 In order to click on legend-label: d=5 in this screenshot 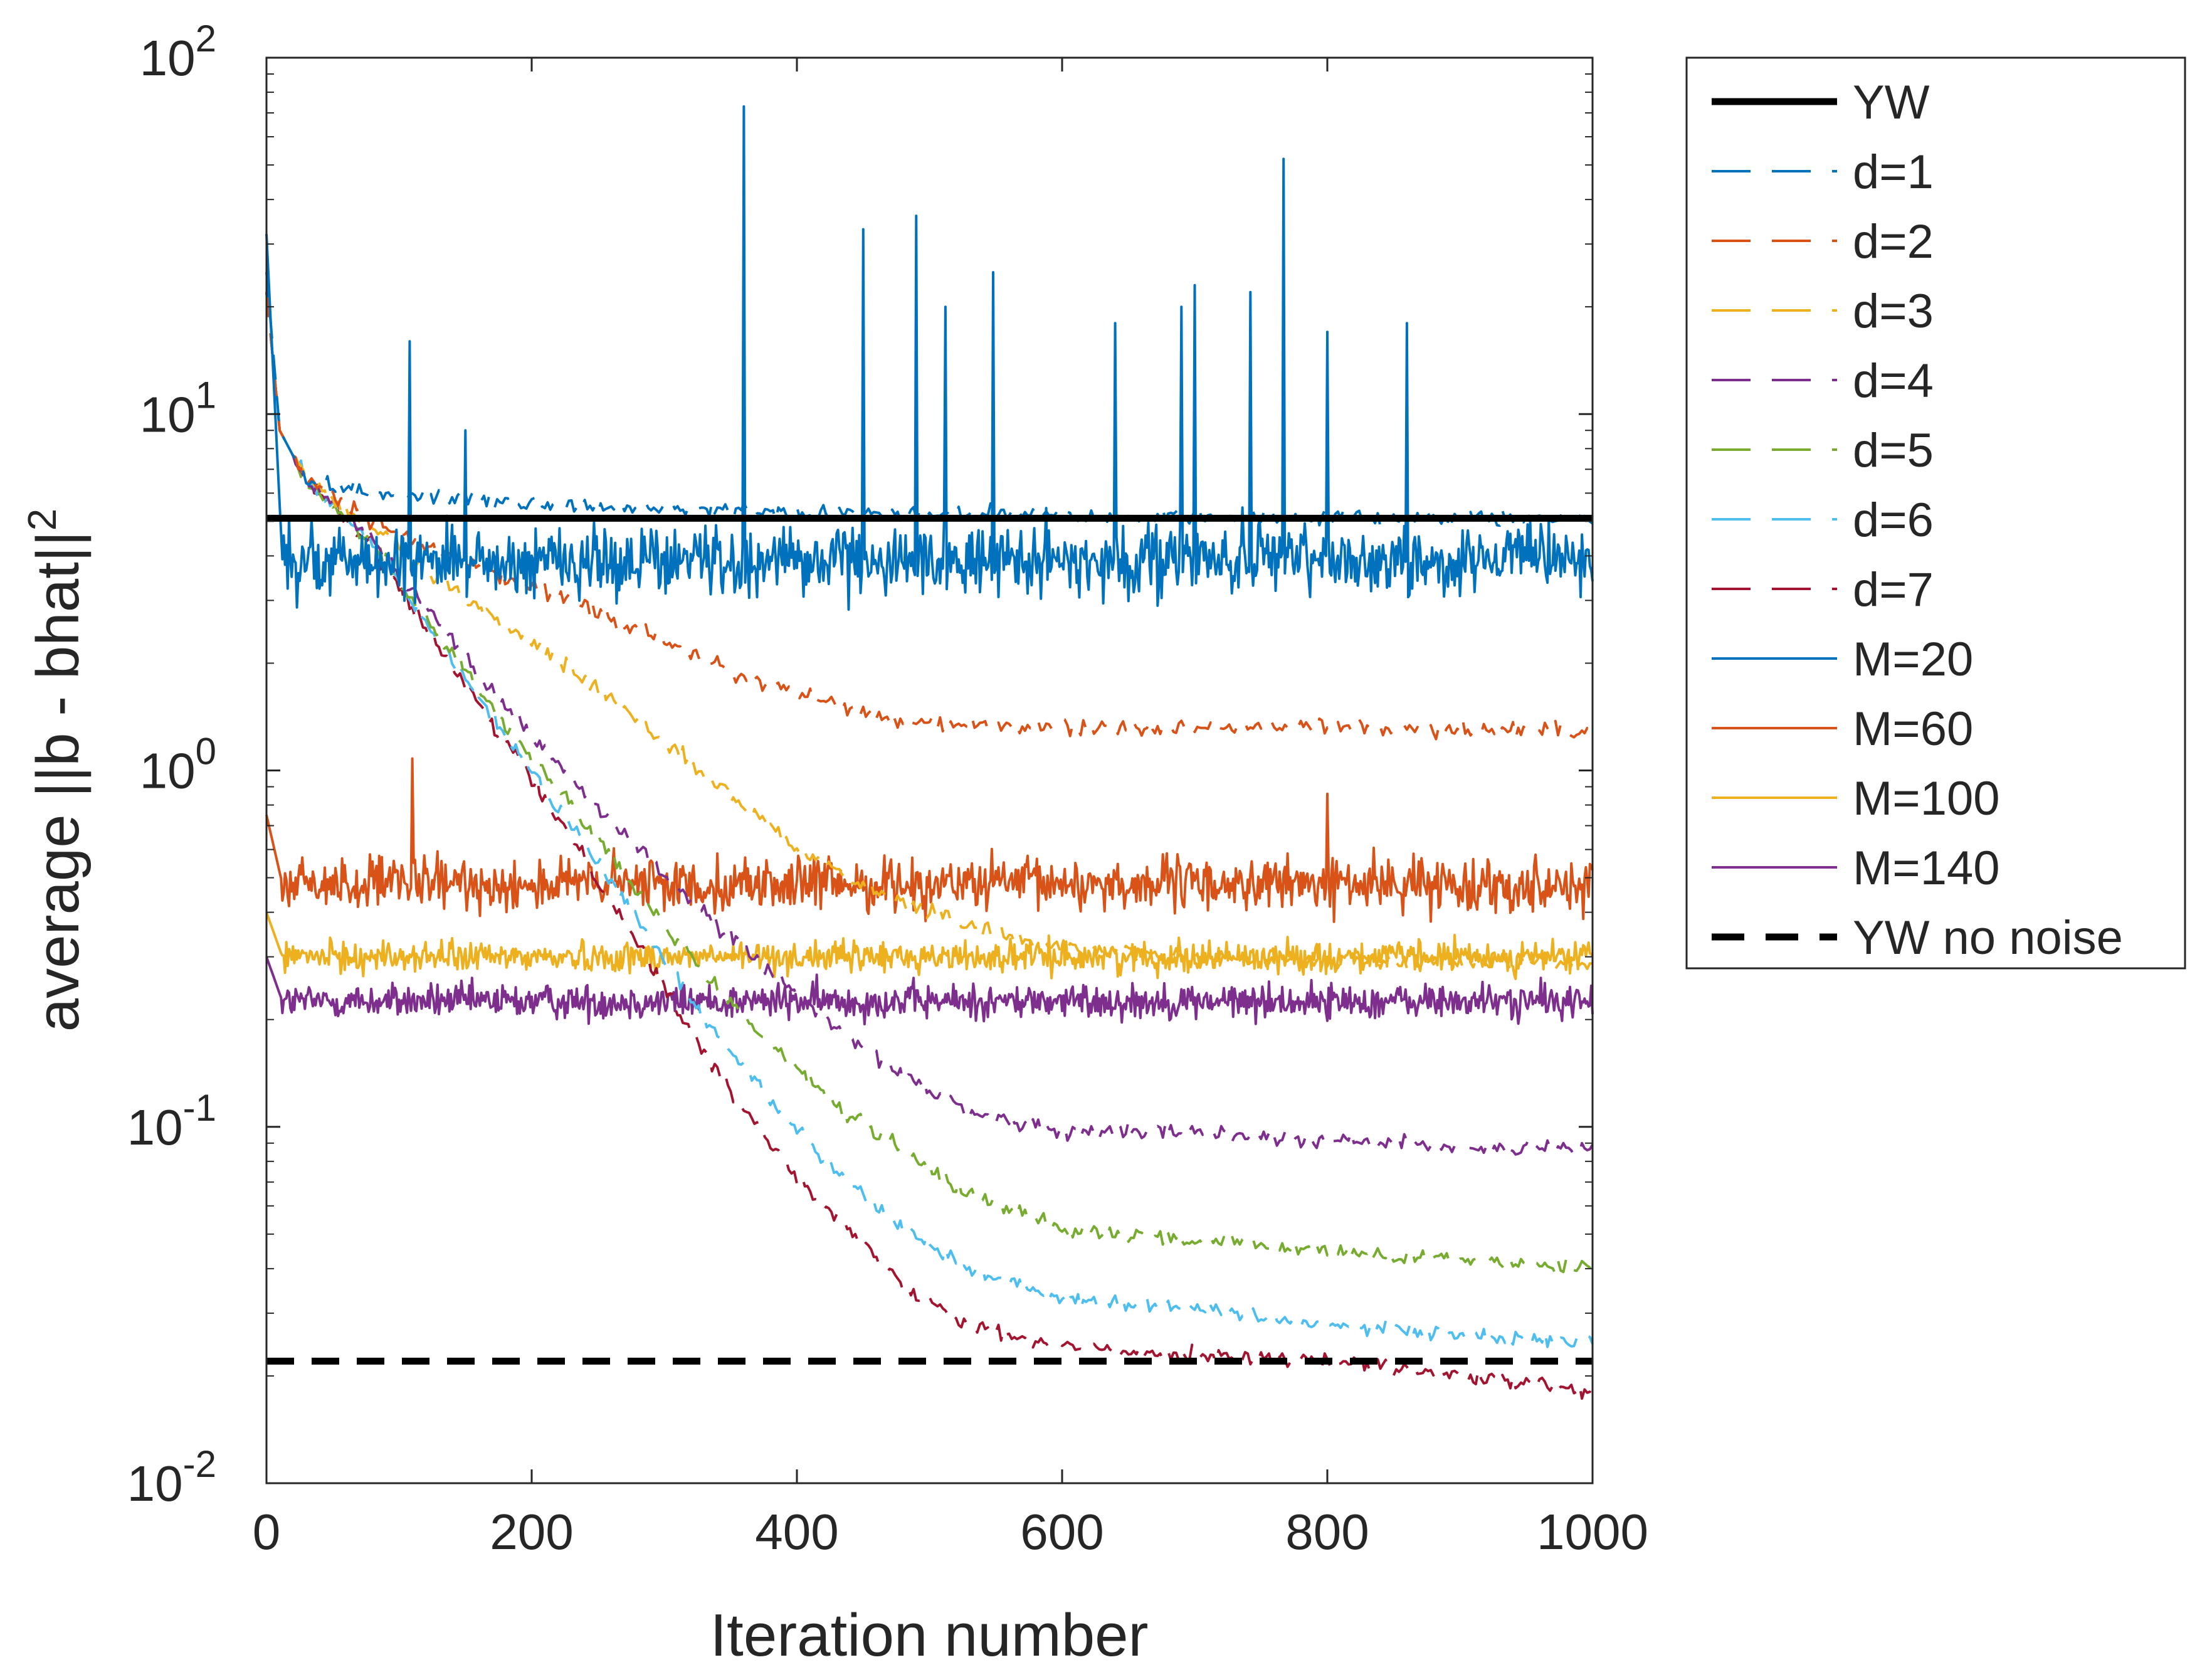, I will do `click(1893, 451)`.